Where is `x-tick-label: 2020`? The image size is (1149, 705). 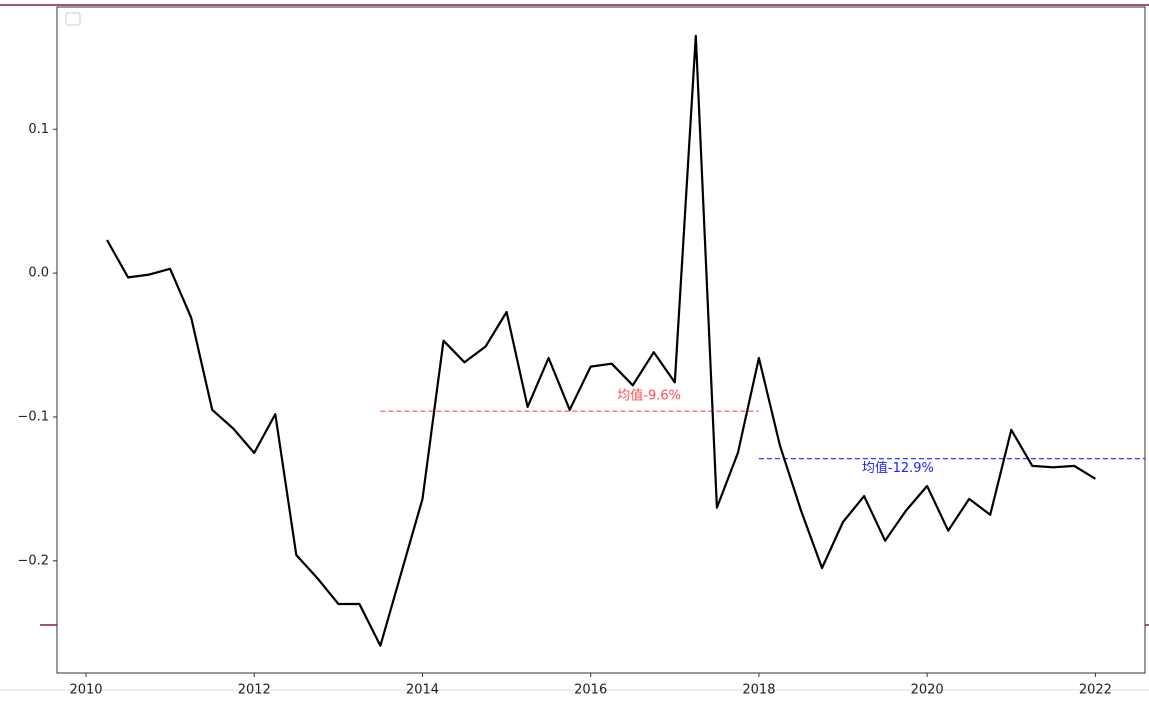 x-tick-label: 2020 is located at coordinates (927, 690).